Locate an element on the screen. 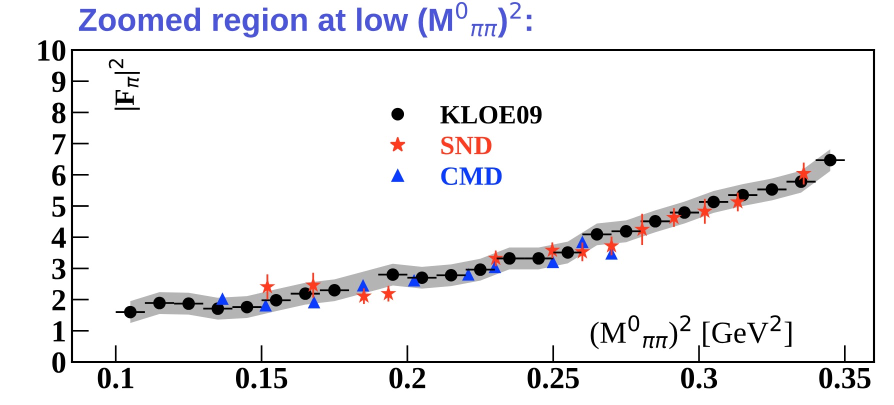 Image resolution: width=894 pixels, height=405 pixels. y-tick-label: 8 is located at coordinates (59, 113).